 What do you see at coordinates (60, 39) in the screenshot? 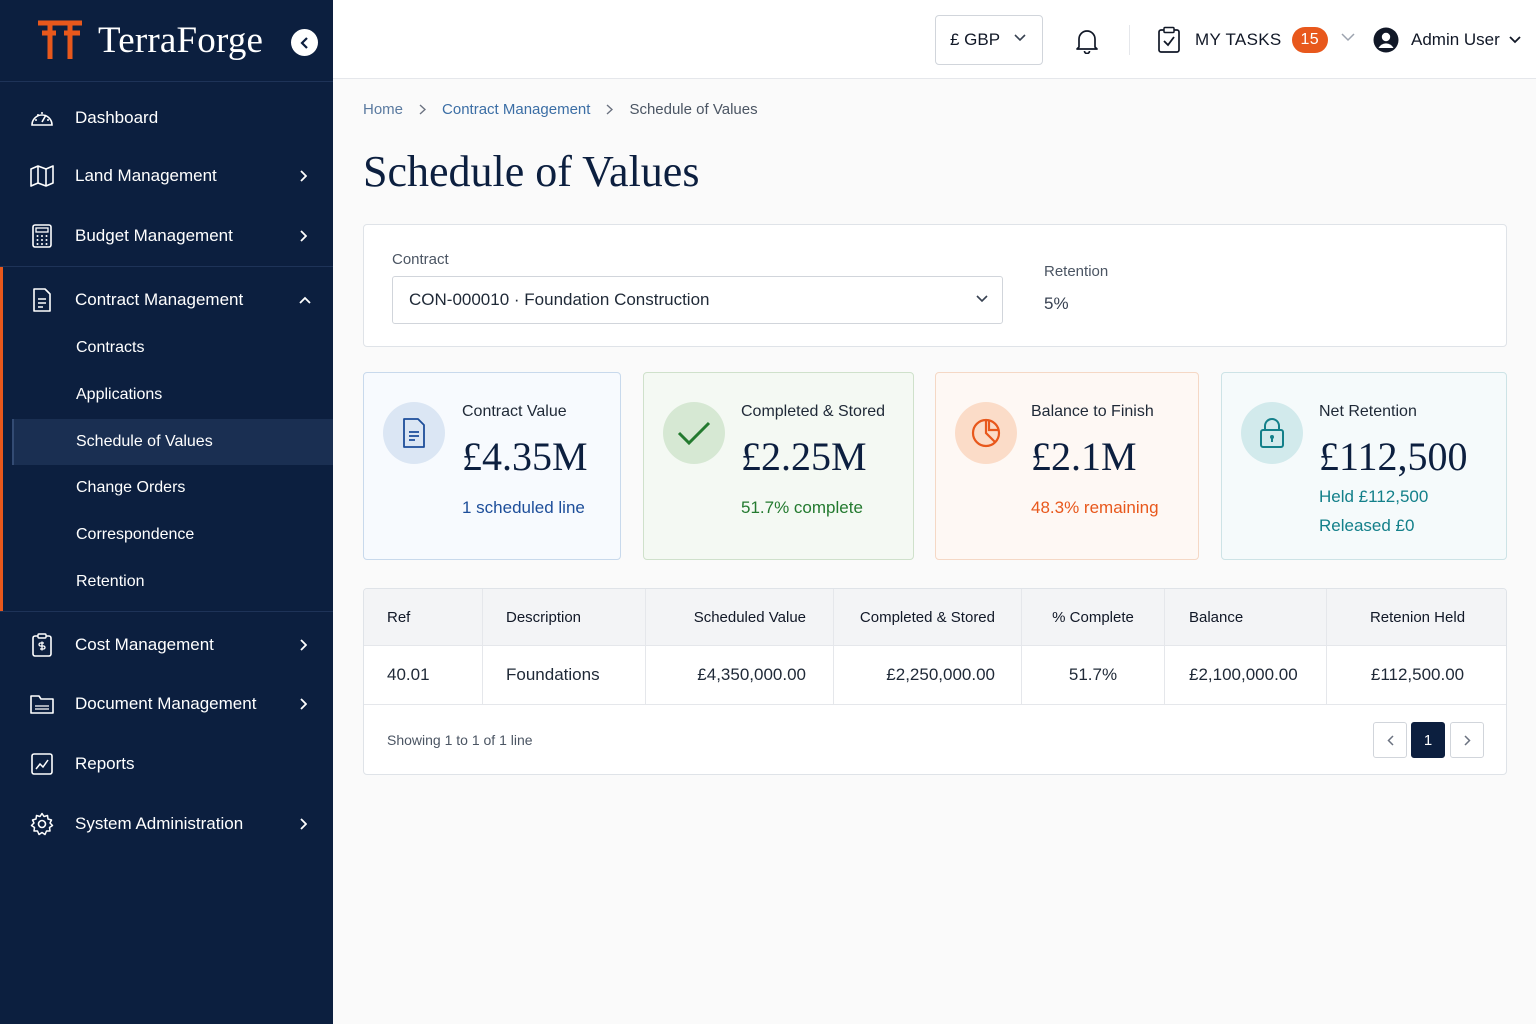
I see `terraforge-logo-icon` at bounding box center [60, 39].